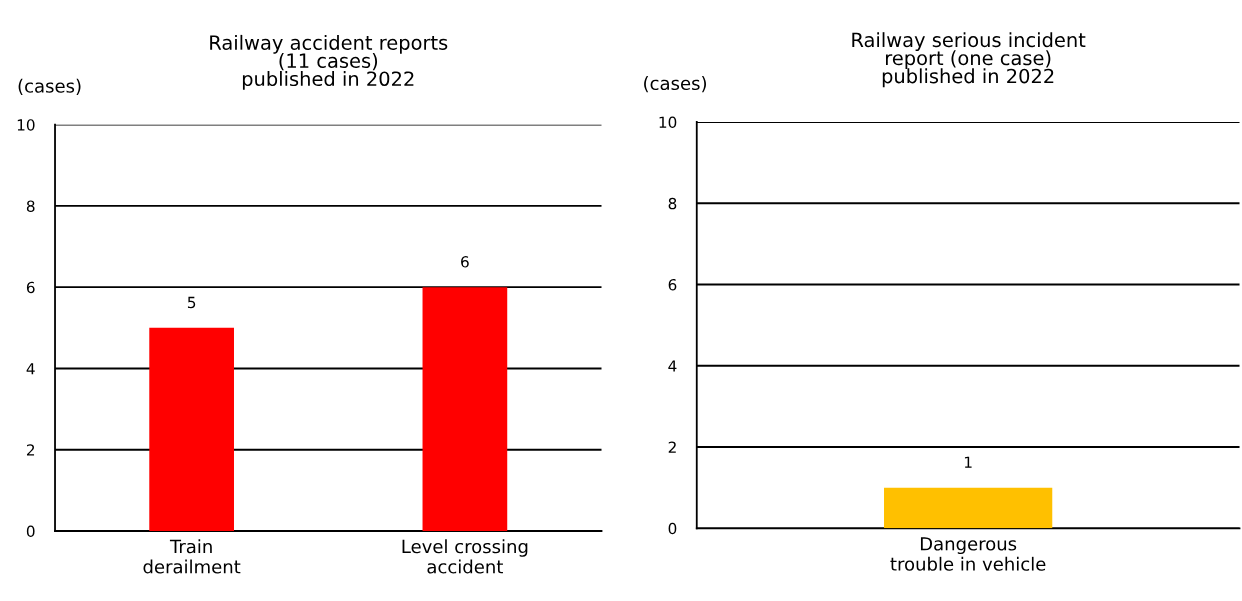 This screenshot has width=1242, height=601. I want to click on chart-title: Railway serious incident report (one case) published in 2022, so click(969, 60).